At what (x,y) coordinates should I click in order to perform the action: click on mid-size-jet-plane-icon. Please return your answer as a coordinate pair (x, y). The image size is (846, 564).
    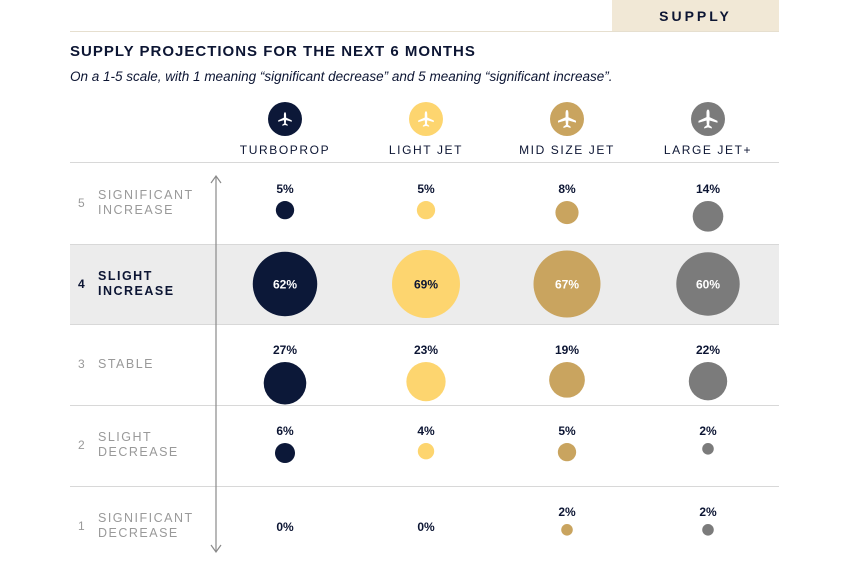
    Looking at the image, I should click on (567, 119).